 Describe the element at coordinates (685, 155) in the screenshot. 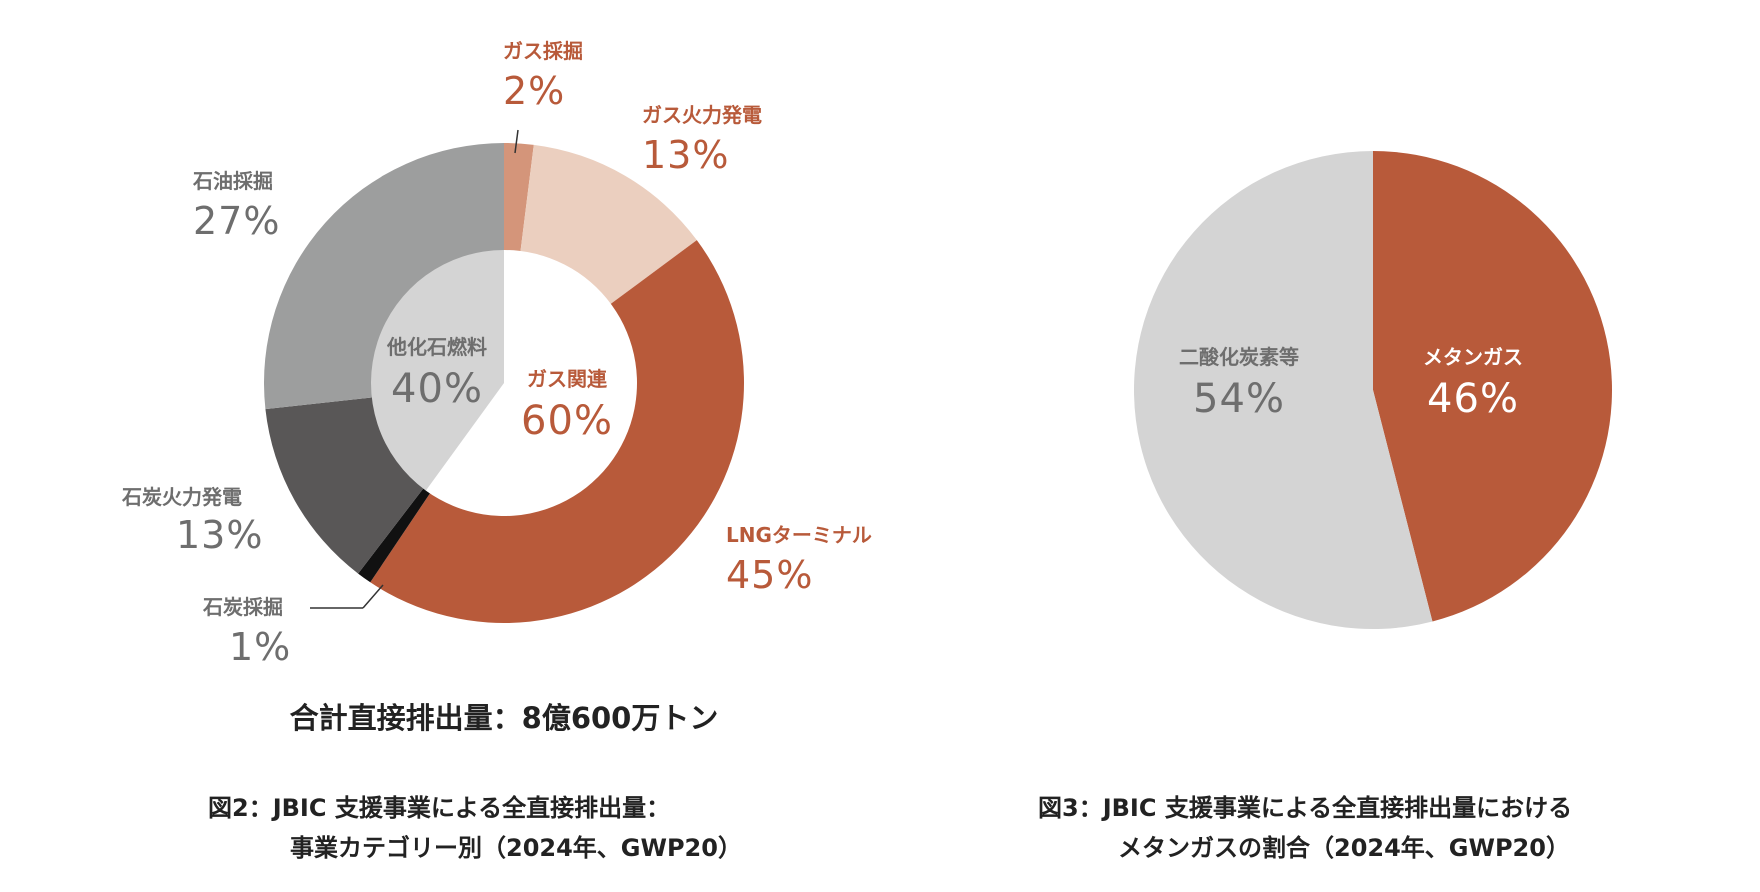

I see `label-gas-power-pct: 13%` at that location.